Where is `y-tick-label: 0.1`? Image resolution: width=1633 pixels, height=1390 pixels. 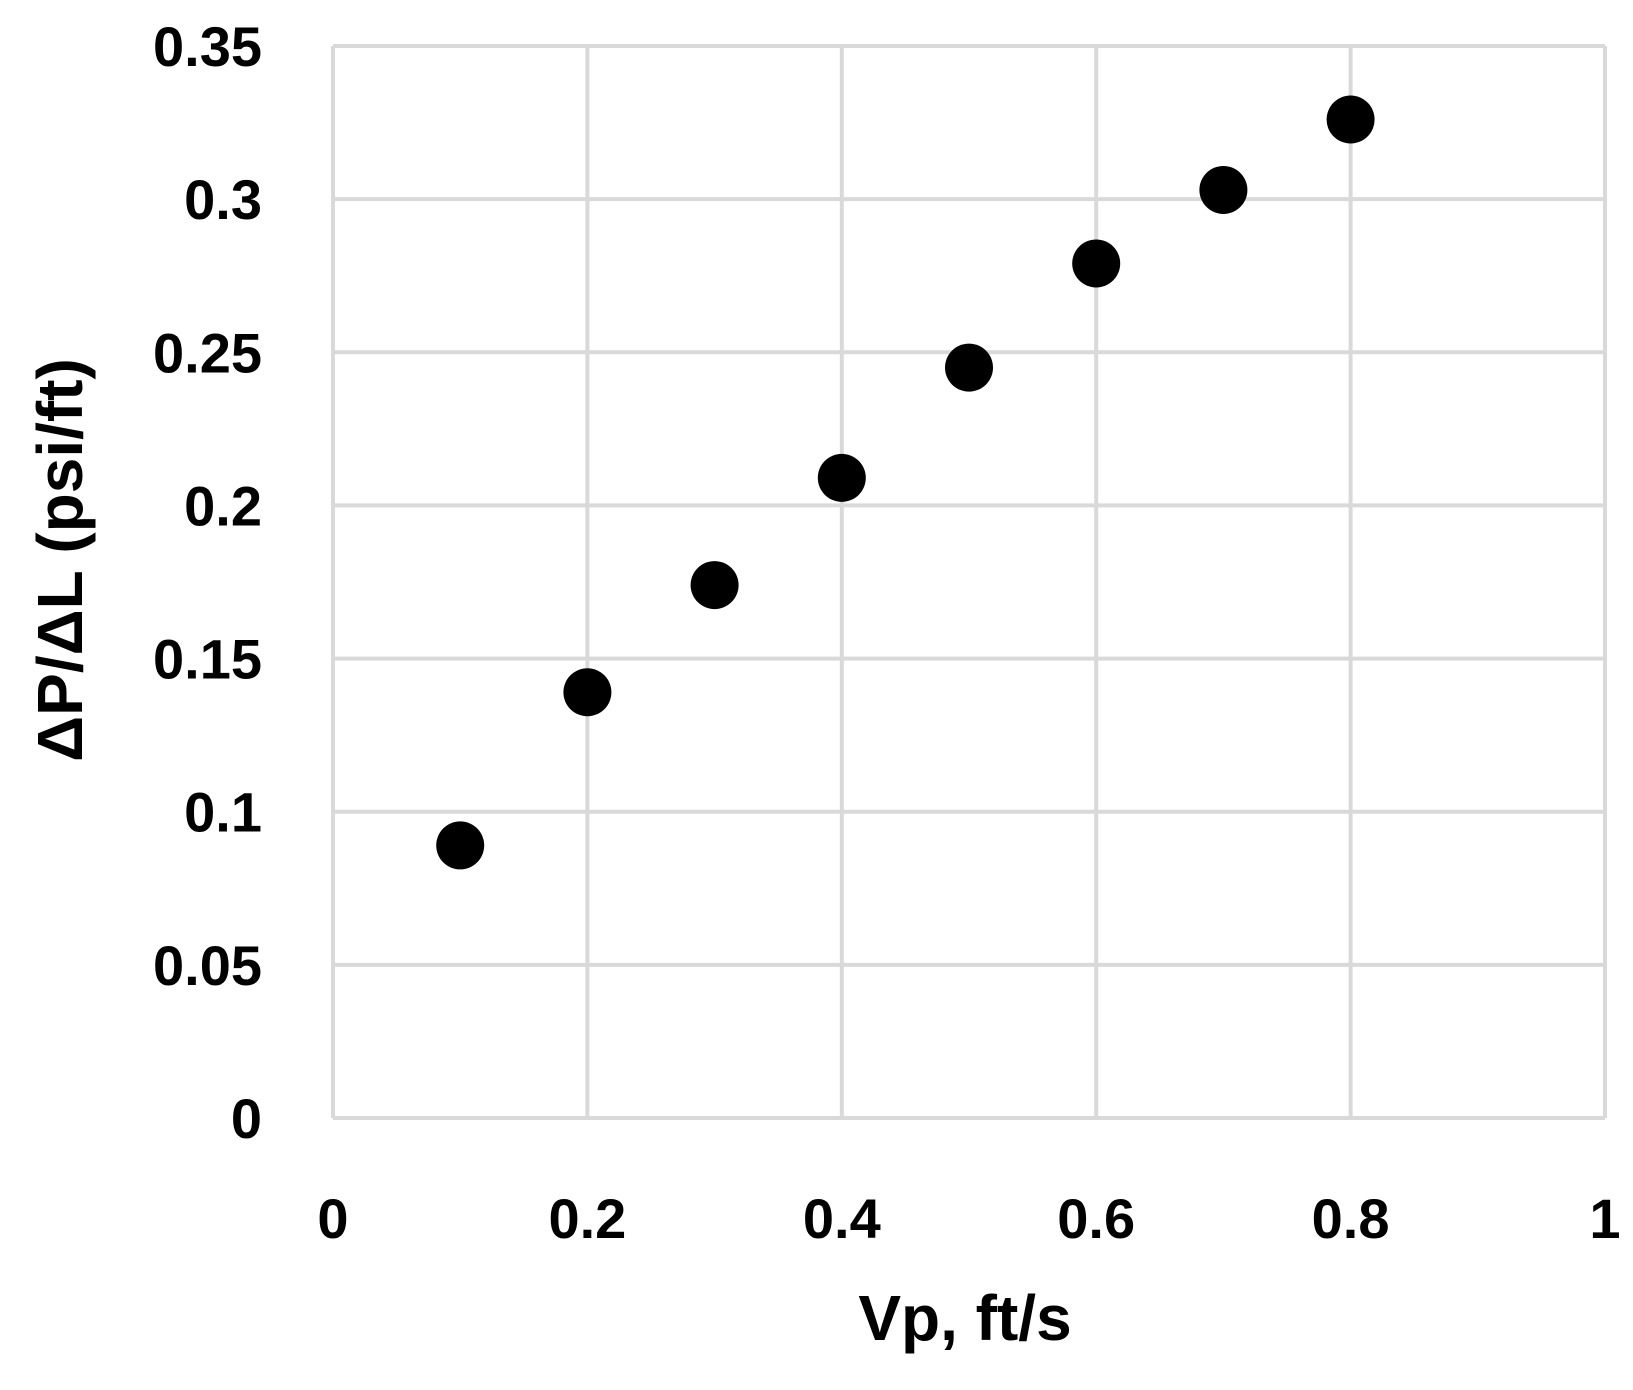 y-tick-label: 0.1 is located at coordinates (223, 812).